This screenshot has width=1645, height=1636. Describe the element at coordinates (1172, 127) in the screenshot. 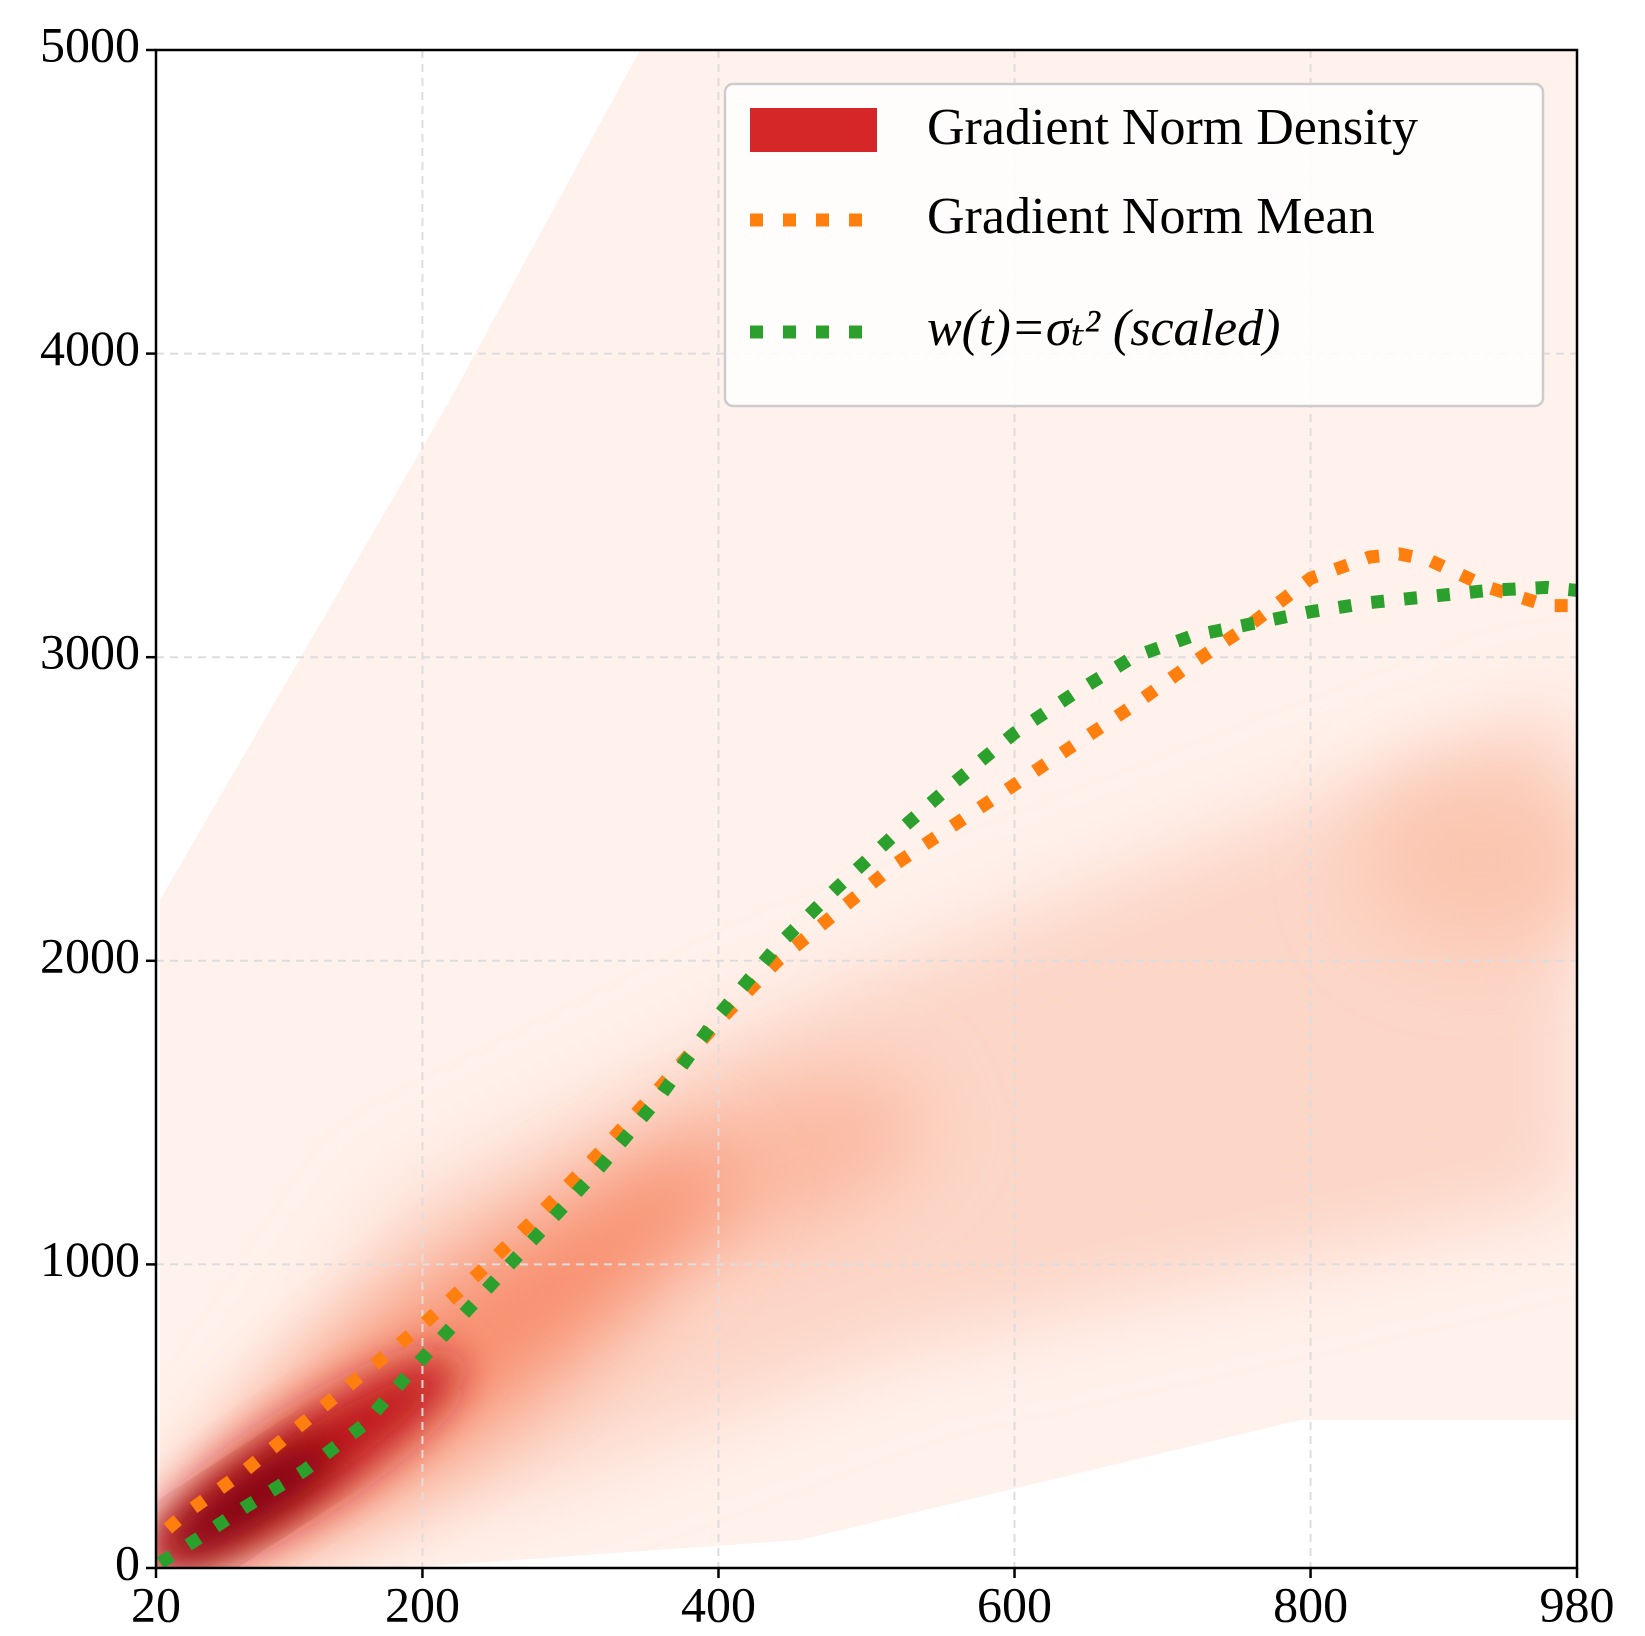

I see `legend-label: Gradient Norm Density` at that location.